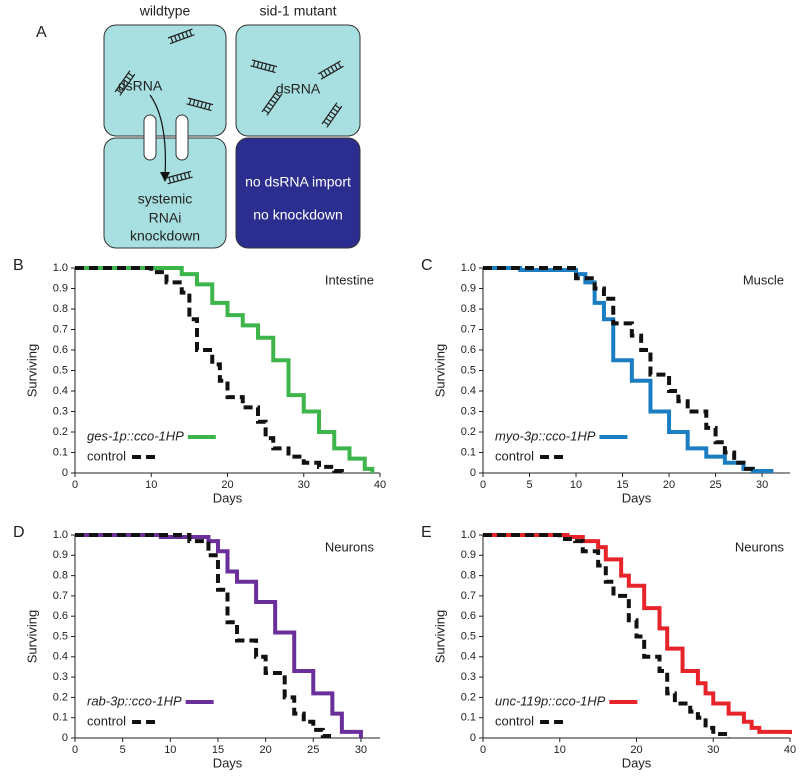  Describe the element at coordinates (715, 485) in the screenshot. I see `x-tick-label: 25` at that location.